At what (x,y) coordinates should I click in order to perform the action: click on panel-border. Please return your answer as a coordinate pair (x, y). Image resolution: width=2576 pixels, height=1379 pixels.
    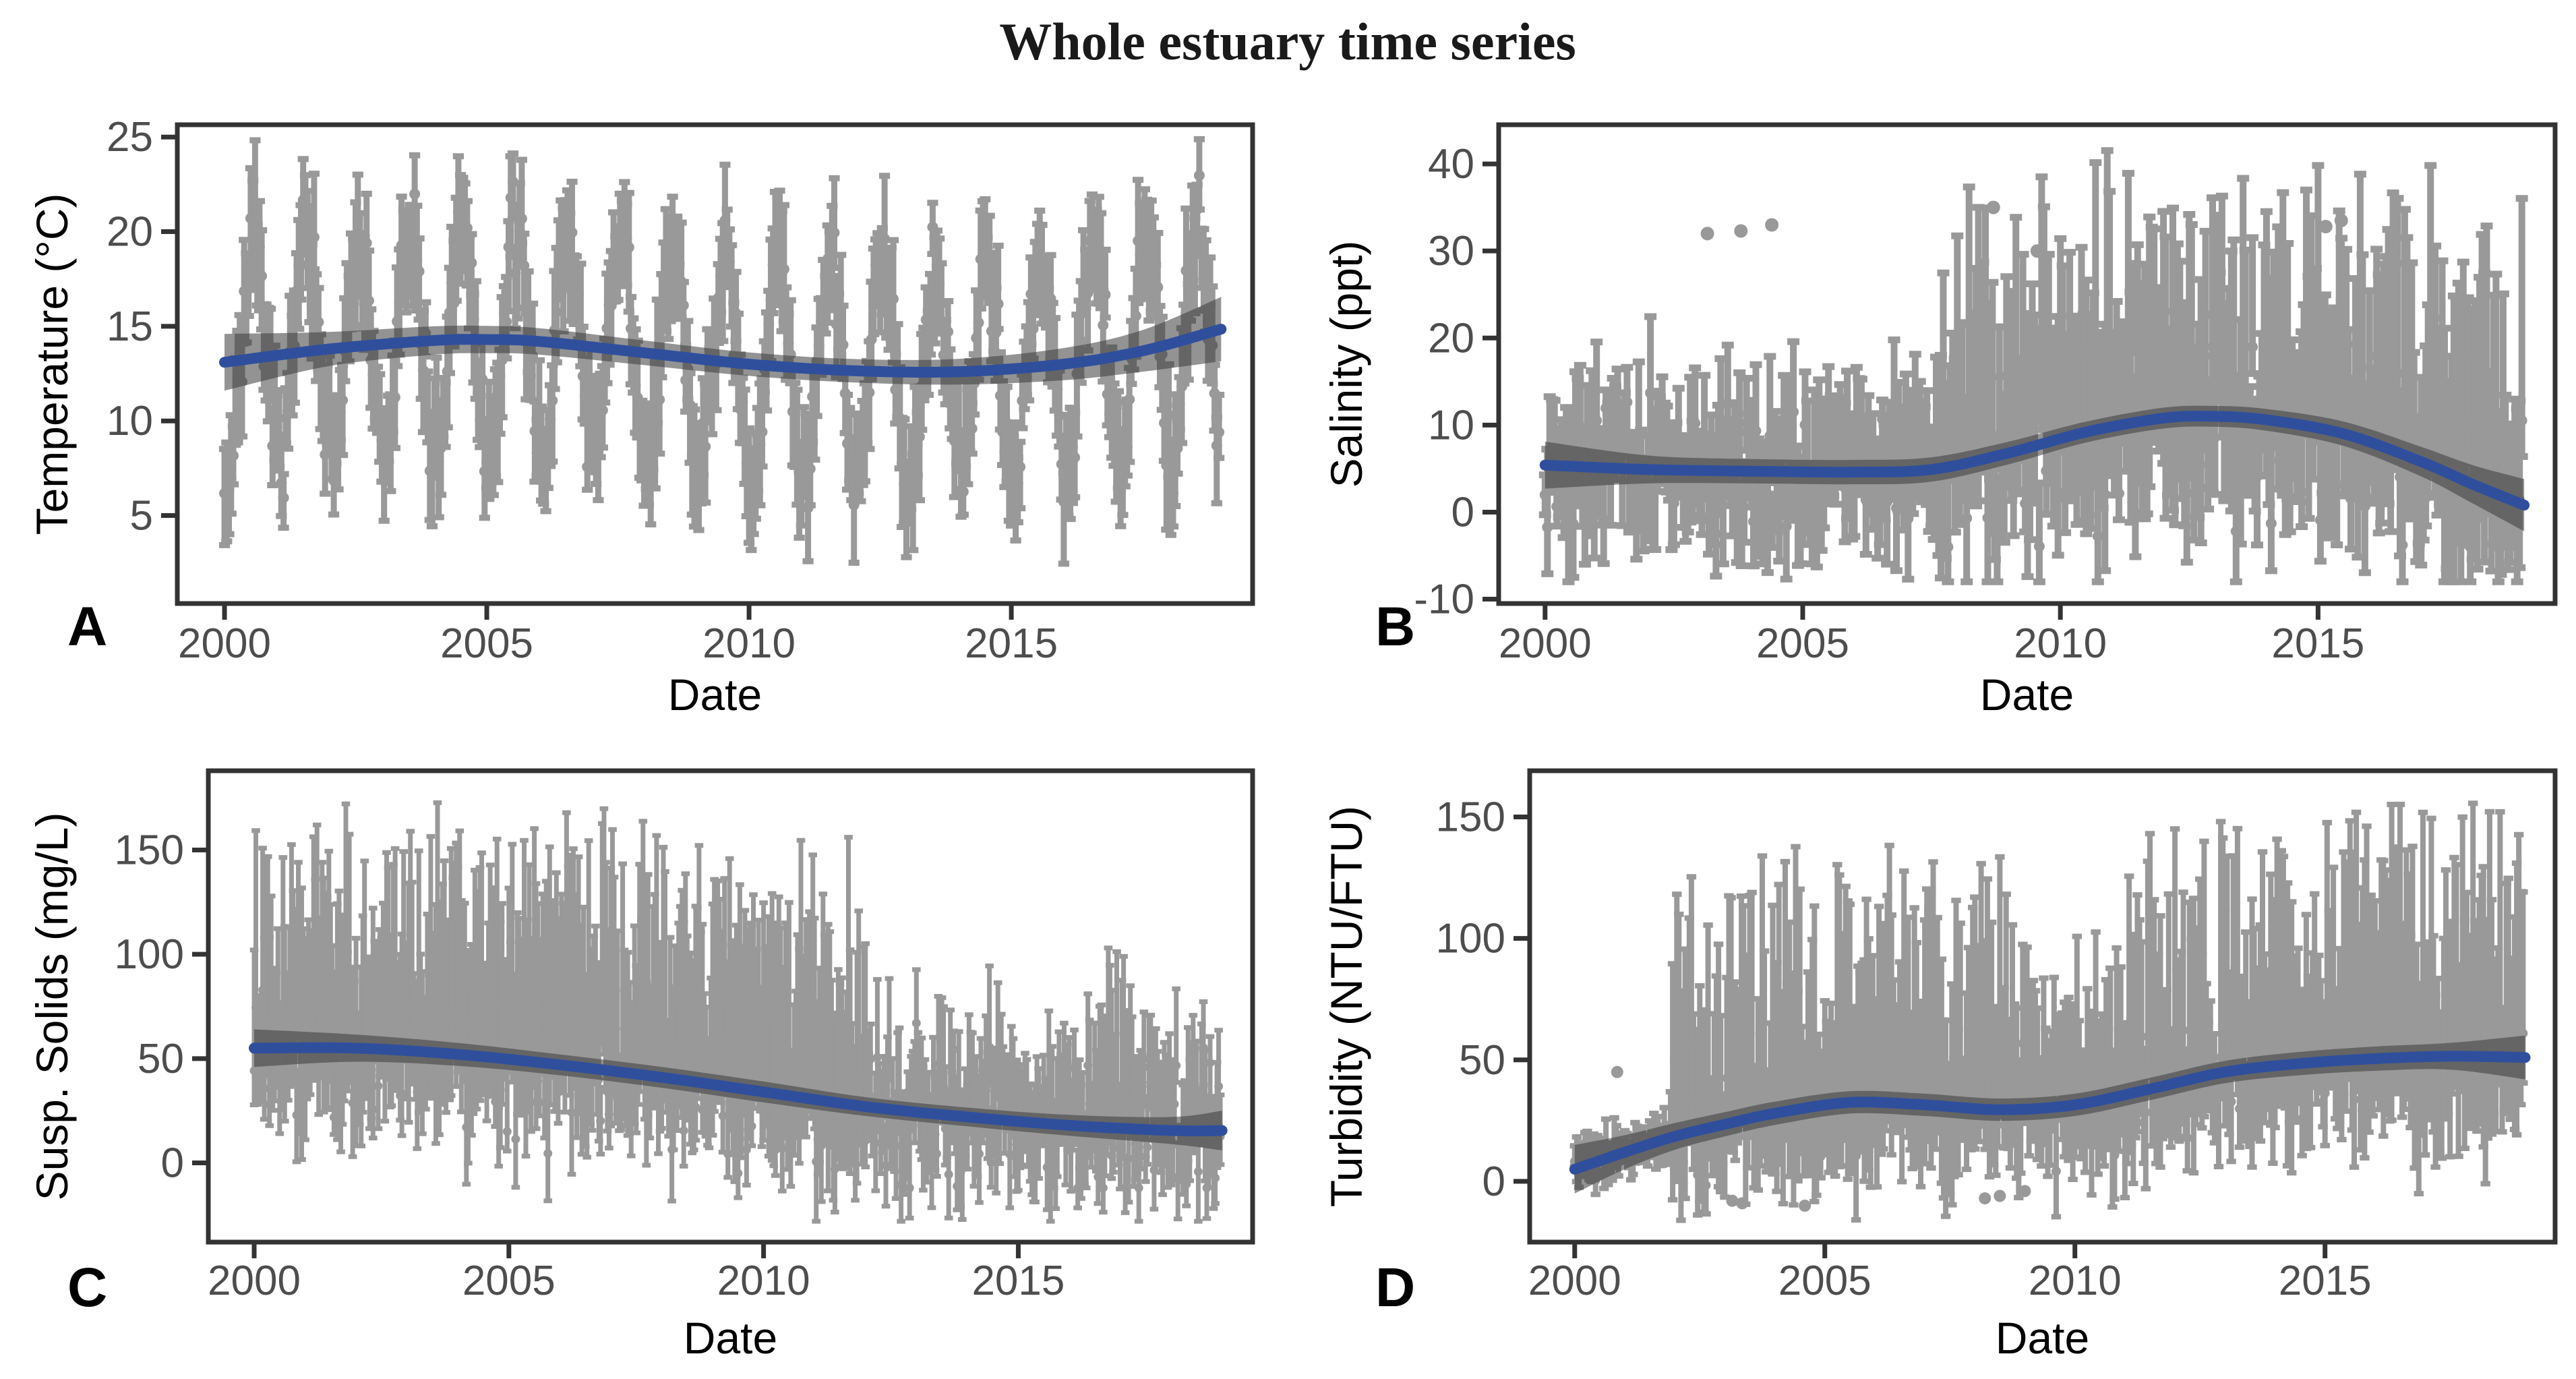
    Looking at the image, I should click on (731, 1007).